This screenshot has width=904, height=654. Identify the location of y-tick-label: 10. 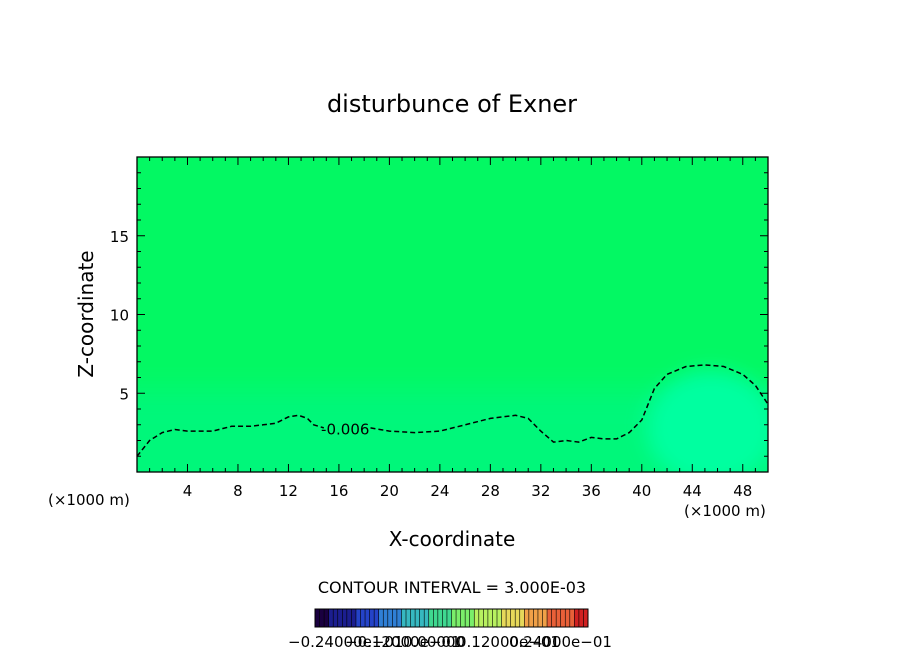
(119, 316).